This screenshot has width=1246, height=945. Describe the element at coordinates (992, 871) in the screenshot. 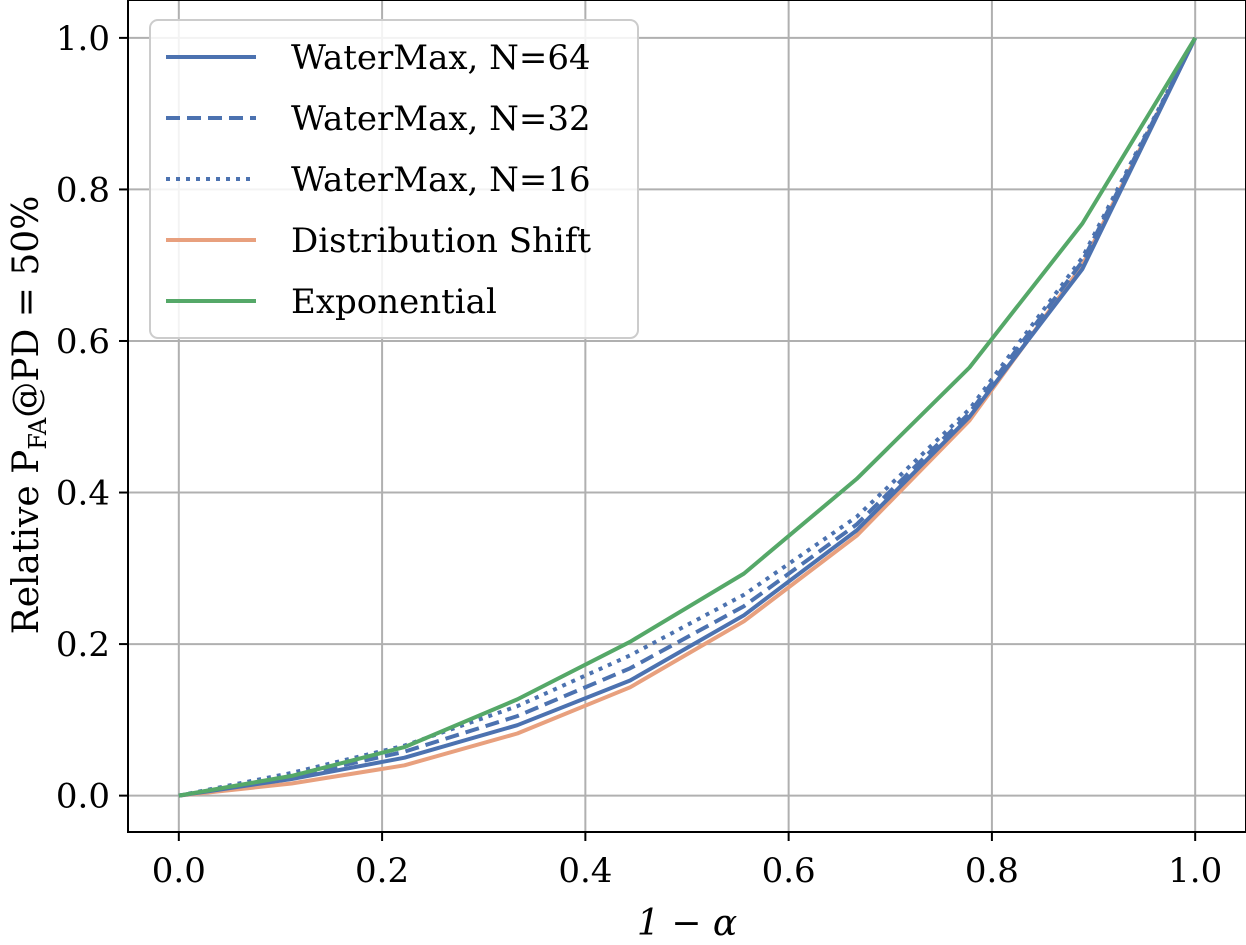

I see `x-tick-label: 0.8` at that location.